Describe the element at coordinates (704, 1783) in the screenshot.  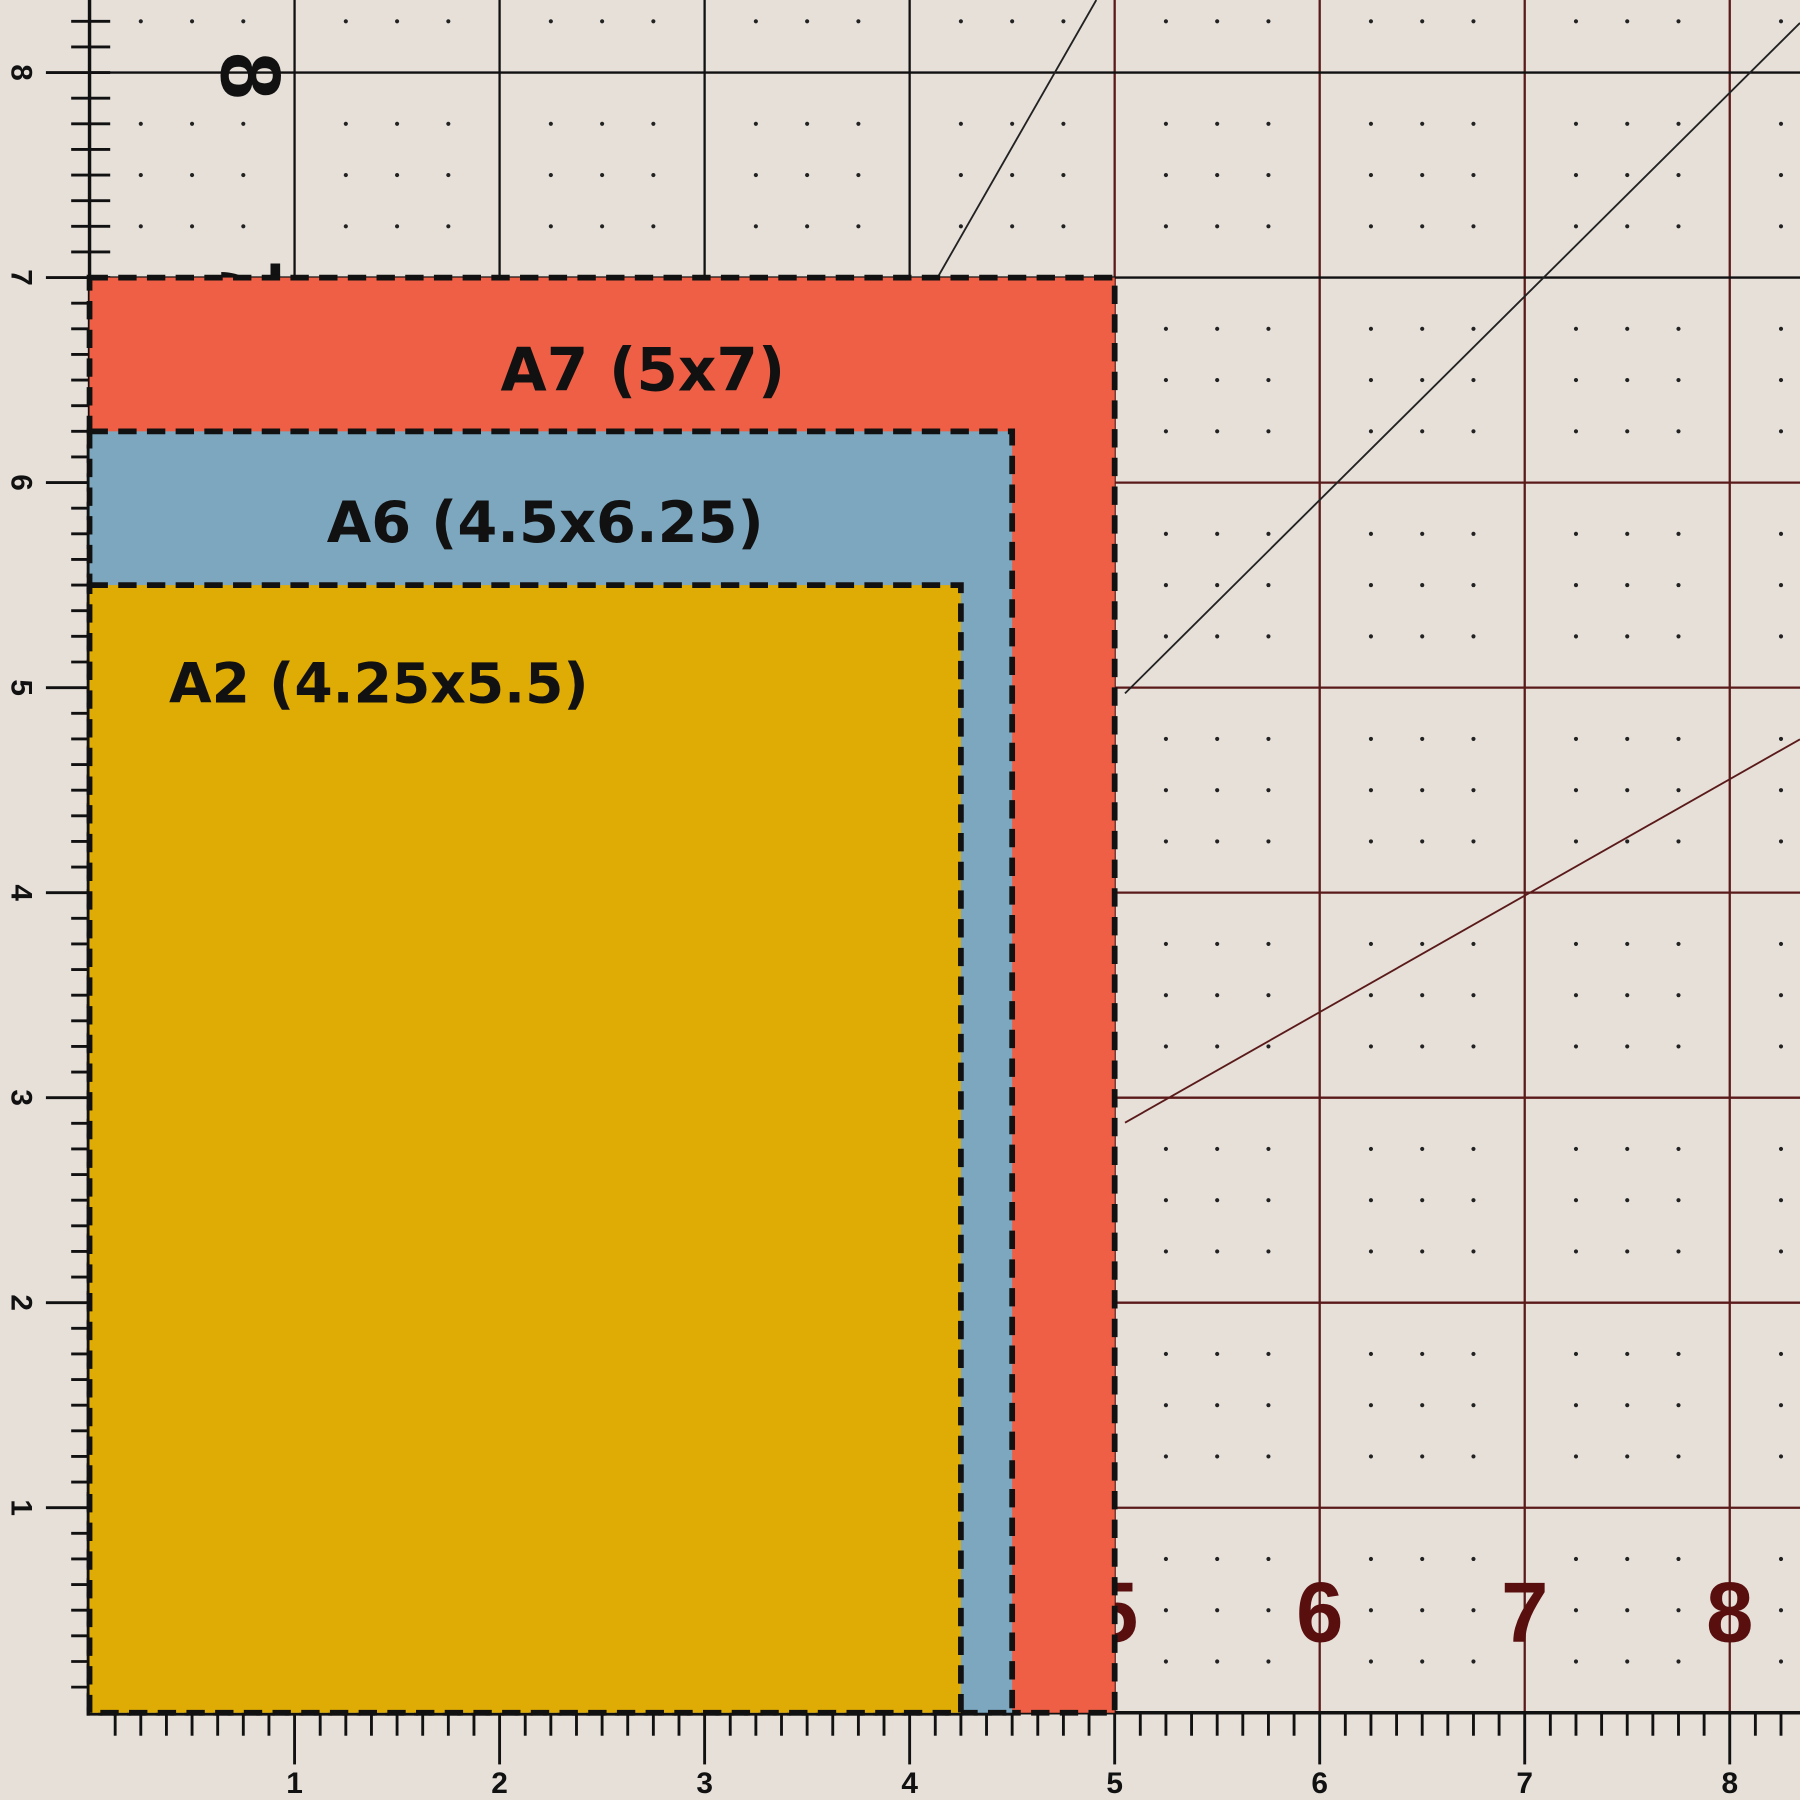
I see `bottom-ruler-label: 3` at that location.